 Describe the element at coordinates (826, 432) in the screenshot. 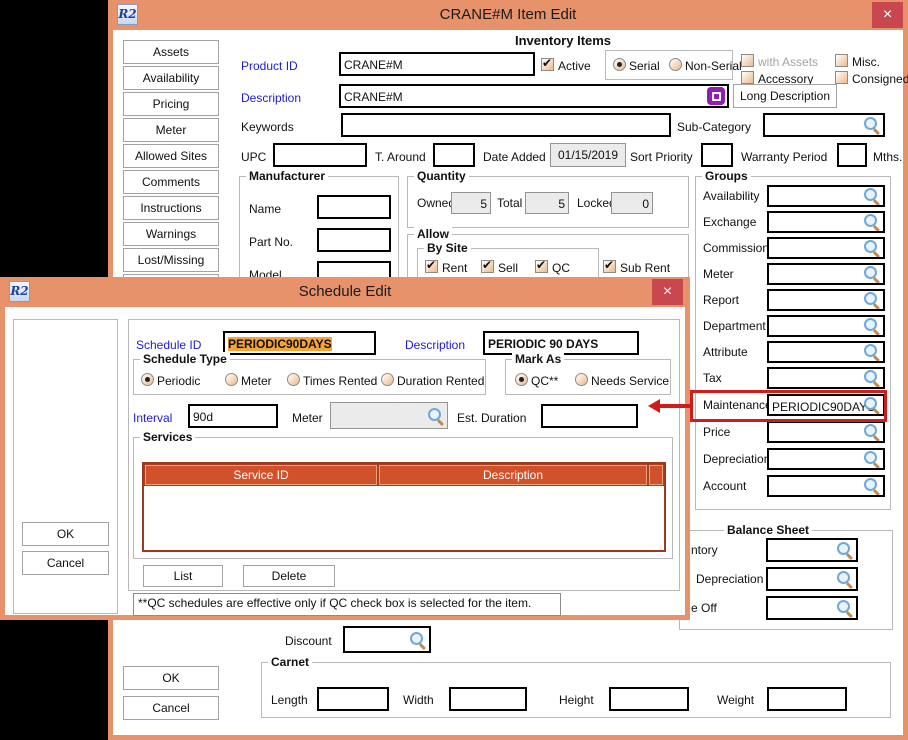

I see `group-field-price` at that location.